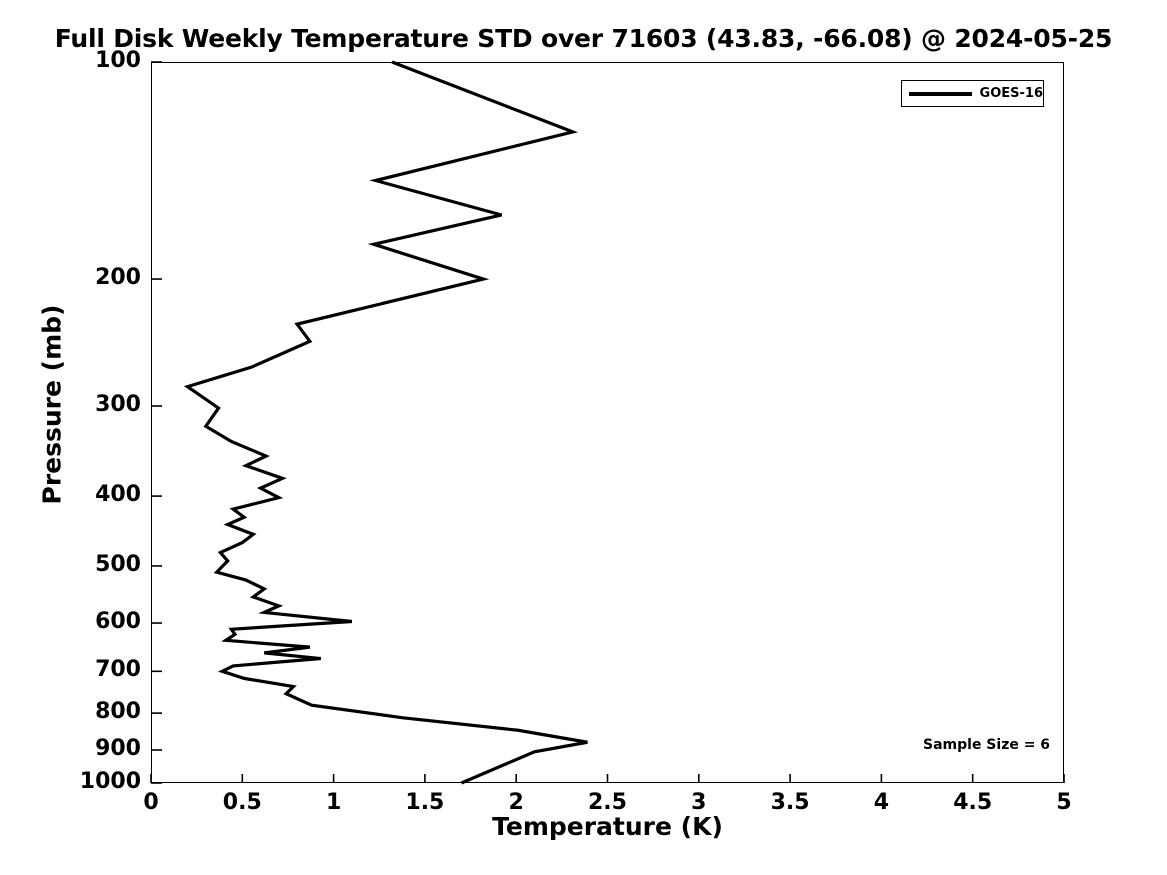  Describe the element at coordinates (973, 802) in the screenshot. I see `x-tick-label: 4.5` at that location.